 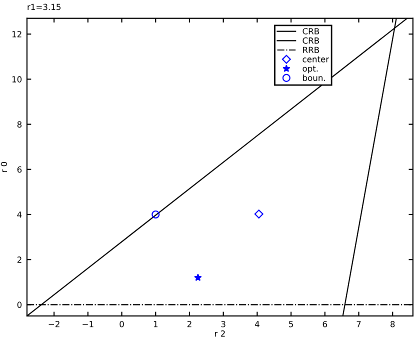 I want to click on x-tick-label: −1, so click(x=88, y=324).